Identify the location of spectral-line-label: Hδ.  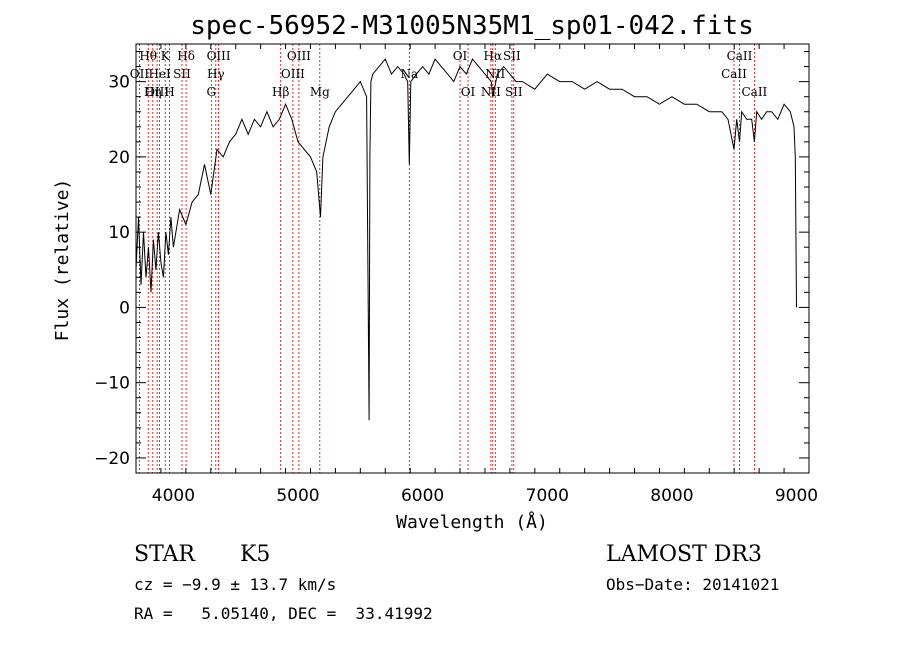
(186, 56).